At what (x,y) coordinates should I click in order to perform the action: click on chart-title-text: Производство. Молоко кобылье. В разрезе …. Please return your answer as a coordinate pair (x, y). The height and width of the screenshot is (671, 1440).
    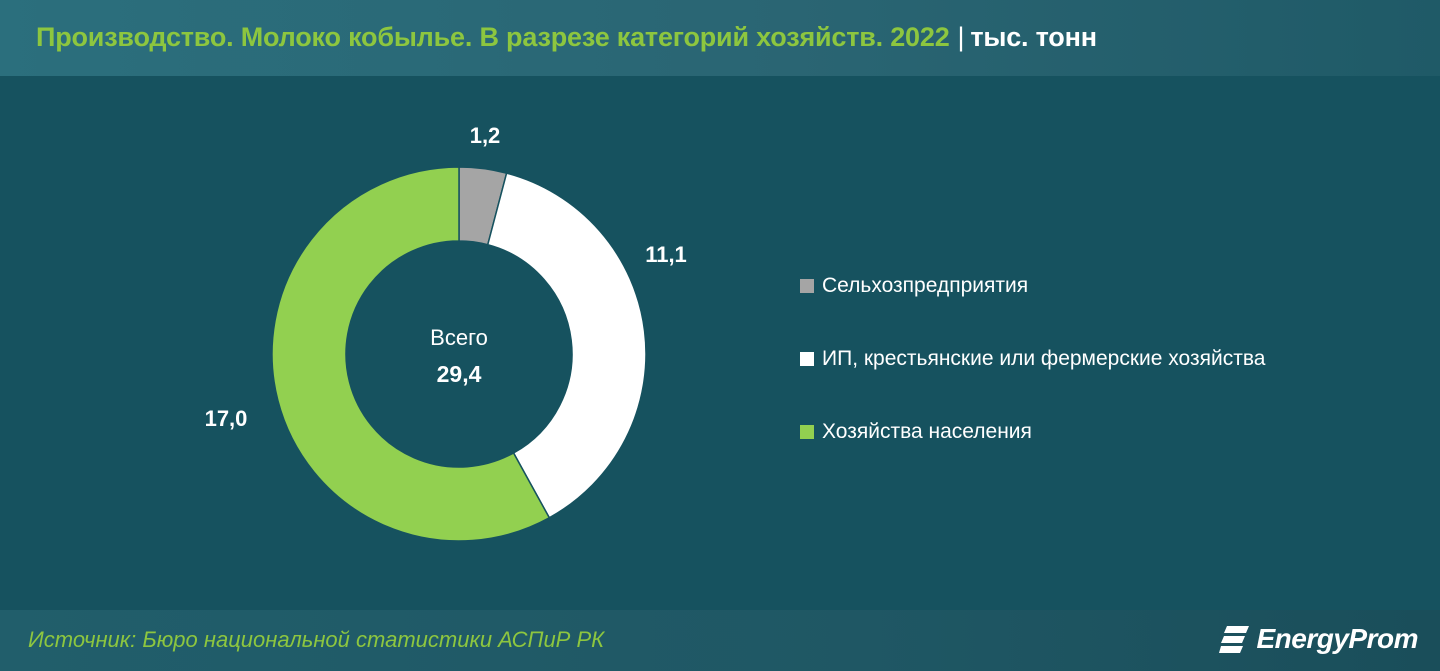
    Looking at the image, I should click on (493, 37).